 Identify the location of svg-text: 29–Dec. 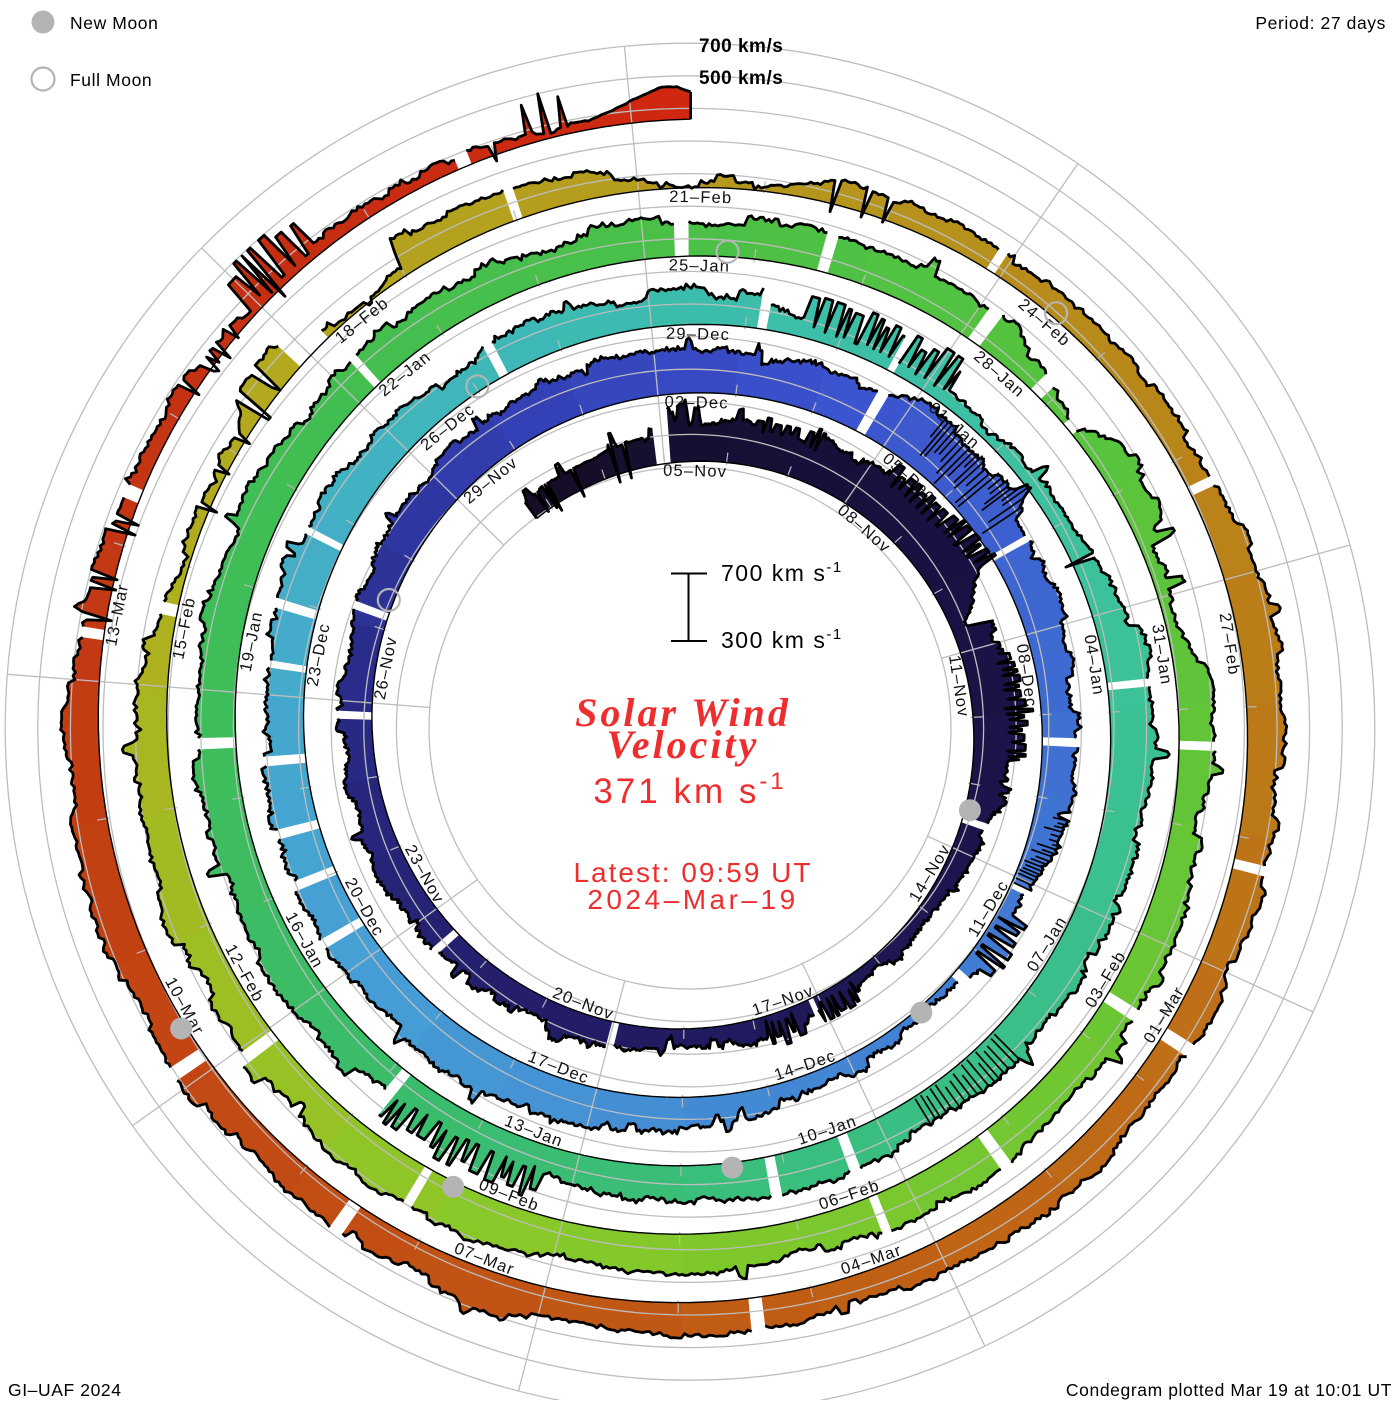
(698, 334).